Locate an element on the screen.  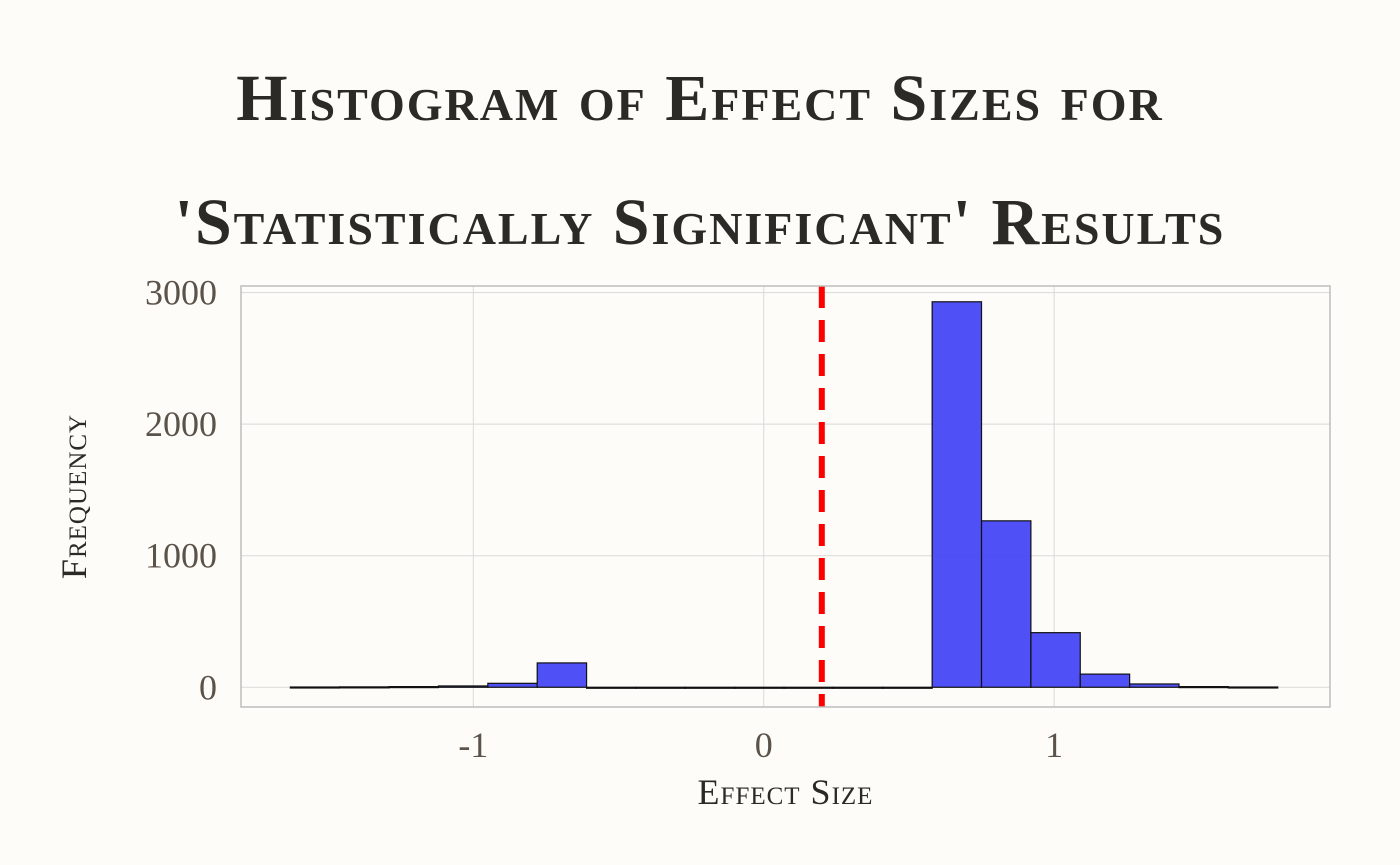
y-tick-label: 3000 is located at coordinates (181, 293).